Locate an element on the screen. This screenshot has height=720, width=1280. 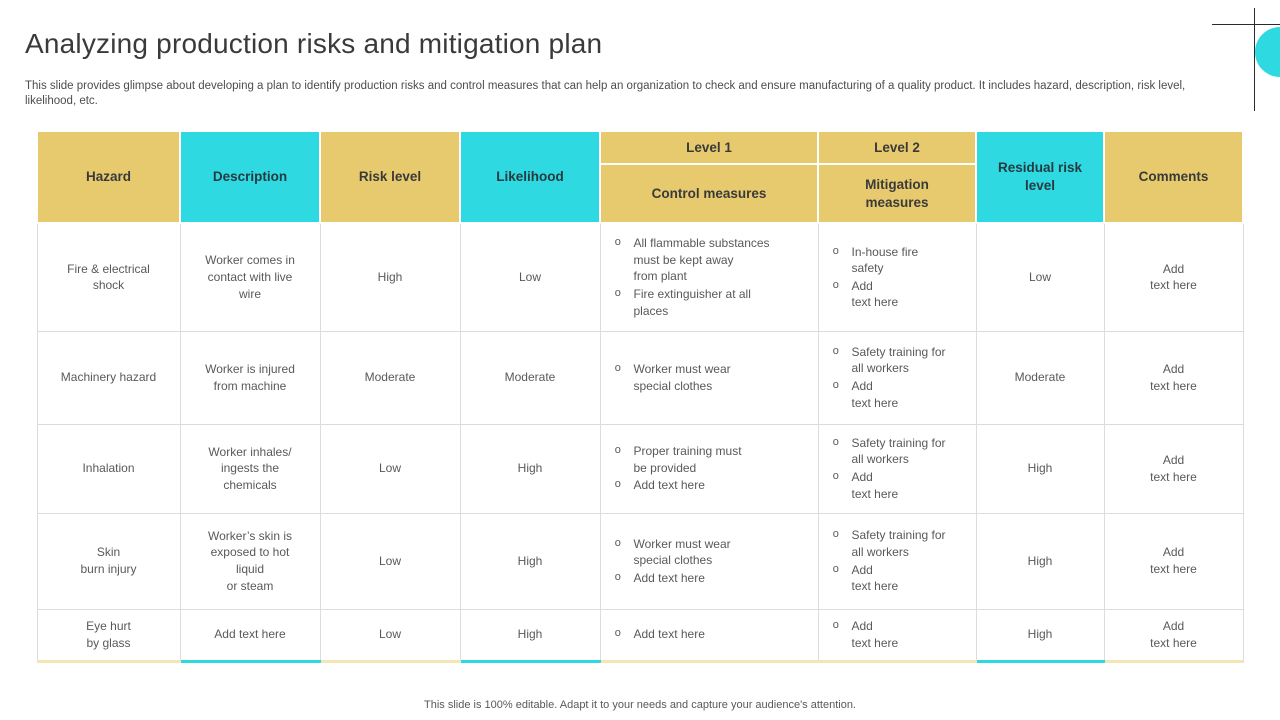
cell-description: Worker comes in contact with live wire is located at coordinates (250, 277).